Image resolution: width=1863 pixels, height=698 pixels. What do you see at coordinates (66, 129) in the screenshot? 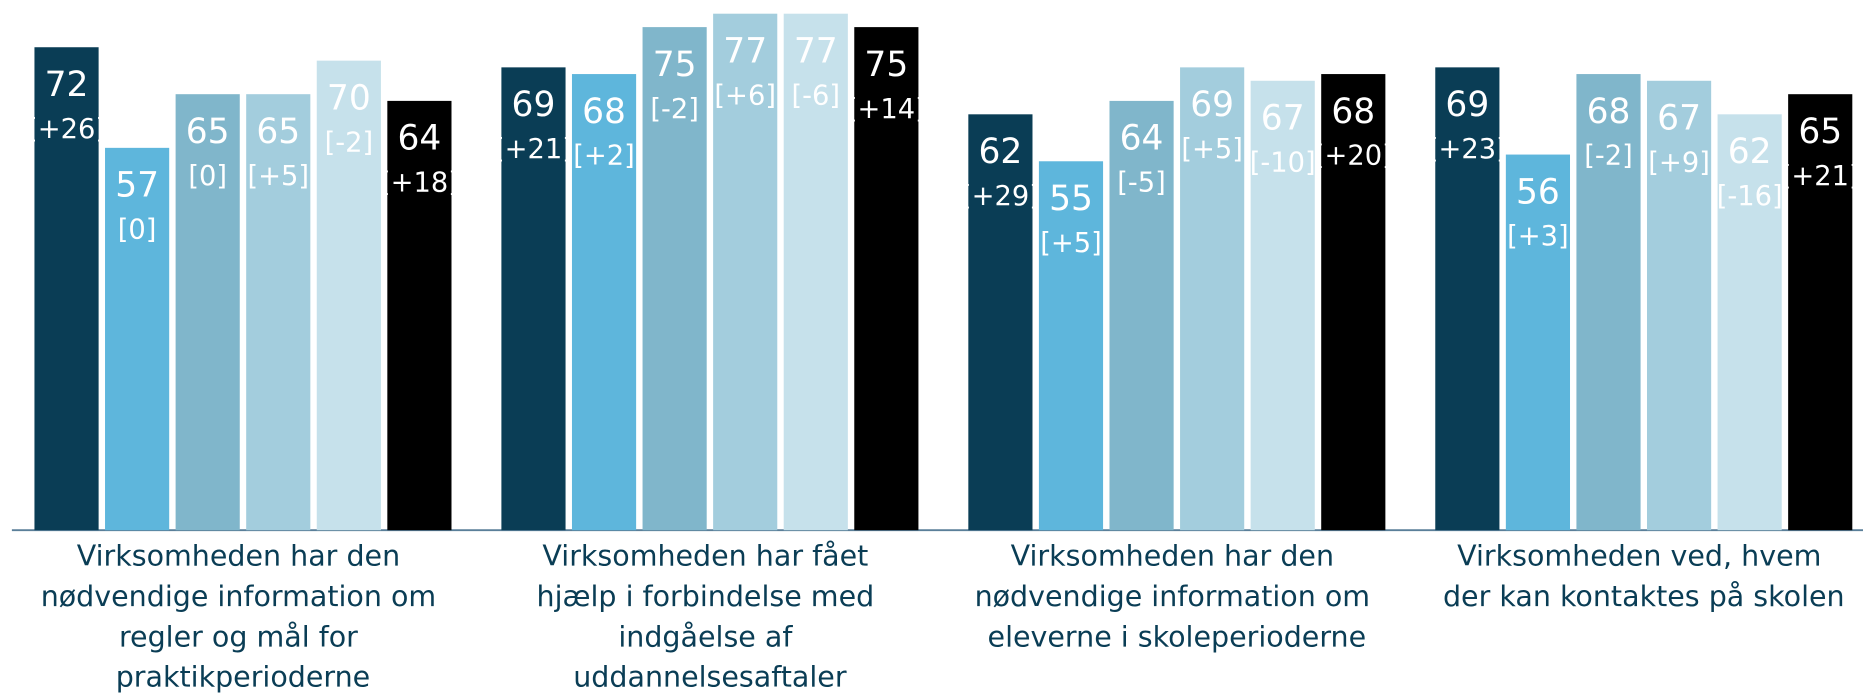
I see `change-label: [+26]` at bounding box center [66, 129].